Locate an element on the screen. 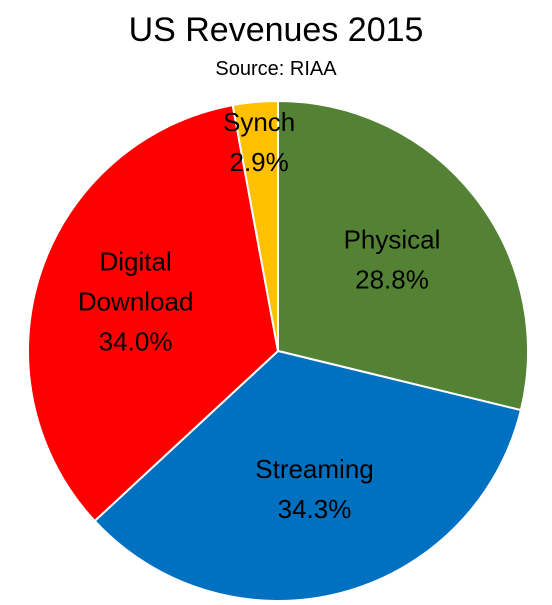 Image resolution: width=552 pixels, height=605 pixels. slice-value-label-synch: 2.9% is located at coordinates (258, 162).